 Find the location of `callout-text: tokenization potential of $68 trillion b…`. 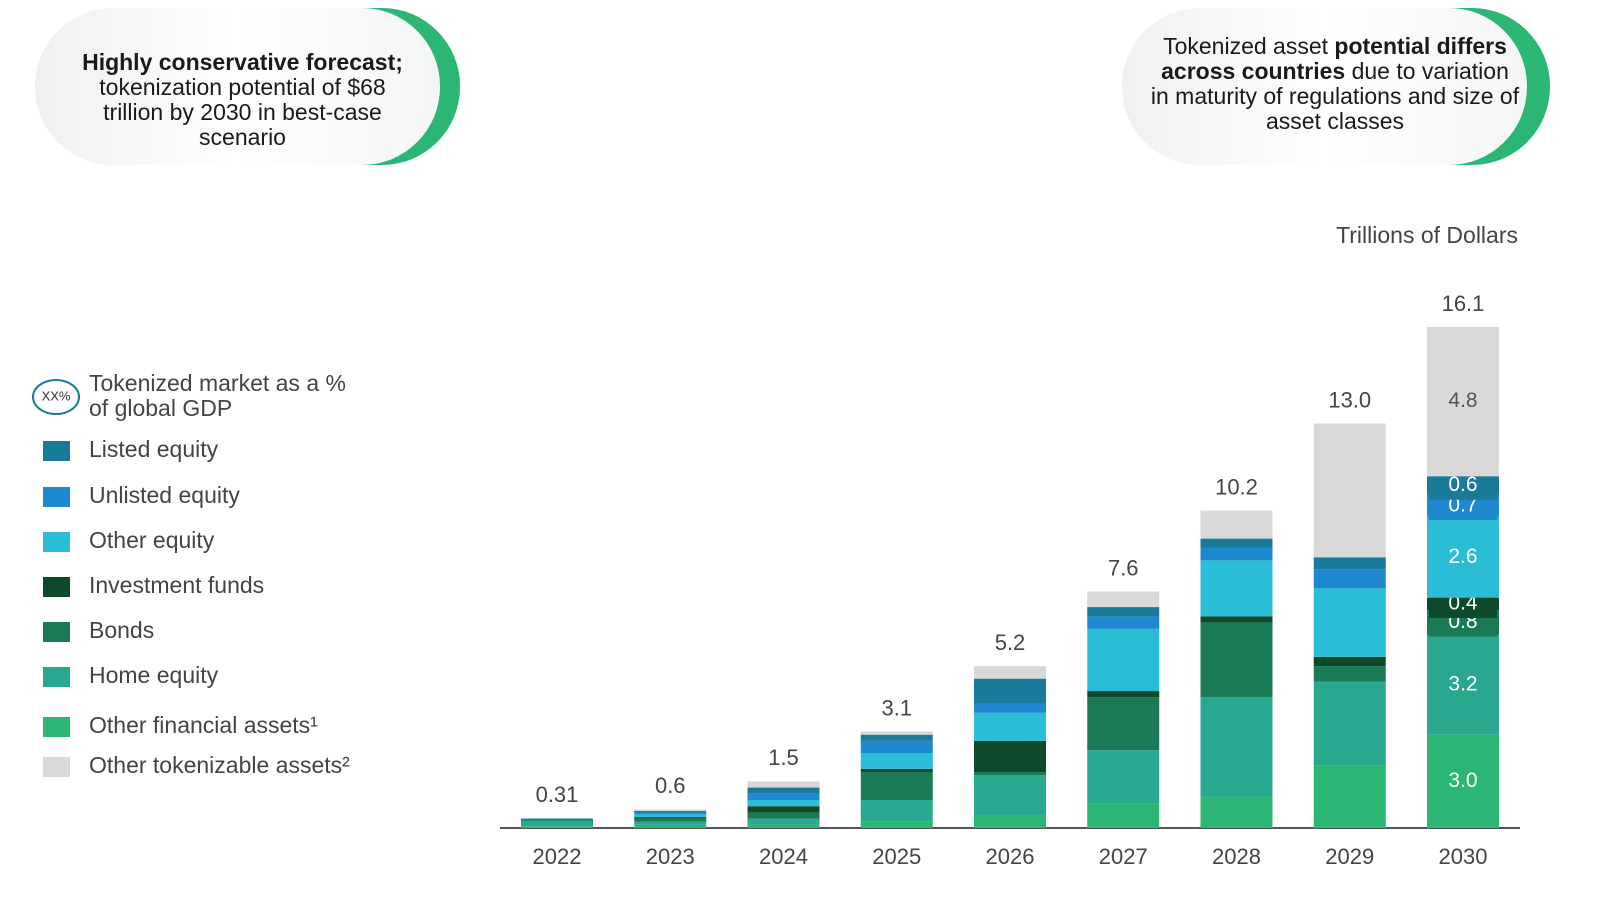

callout-text: tokenization potential of $68 trillion b… is located at coordinates (254, 99).